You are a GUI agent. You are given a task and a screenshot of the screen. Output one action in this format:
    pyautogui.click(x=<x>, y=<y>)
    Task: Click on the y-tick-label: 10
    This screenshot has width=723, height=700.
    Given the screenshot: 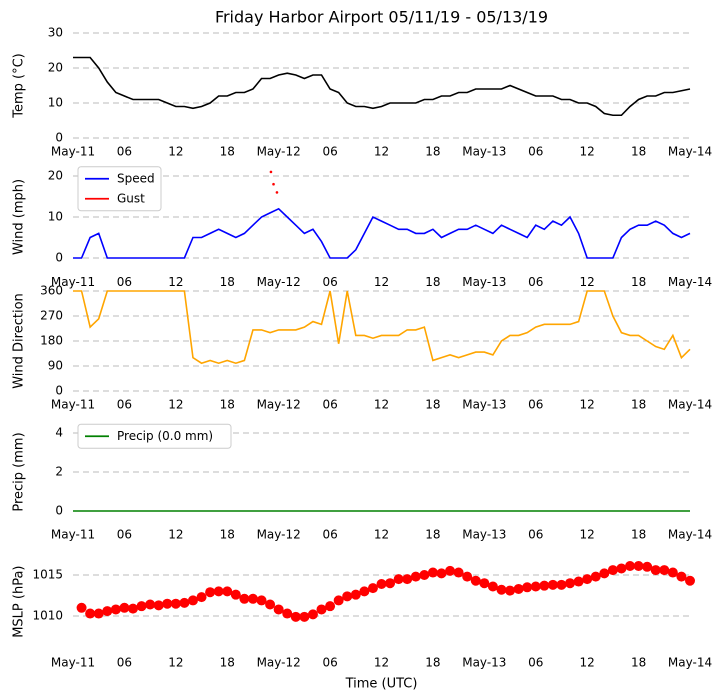 What is the action you would take?
    pyautogui.click(x=55, y=103)
    